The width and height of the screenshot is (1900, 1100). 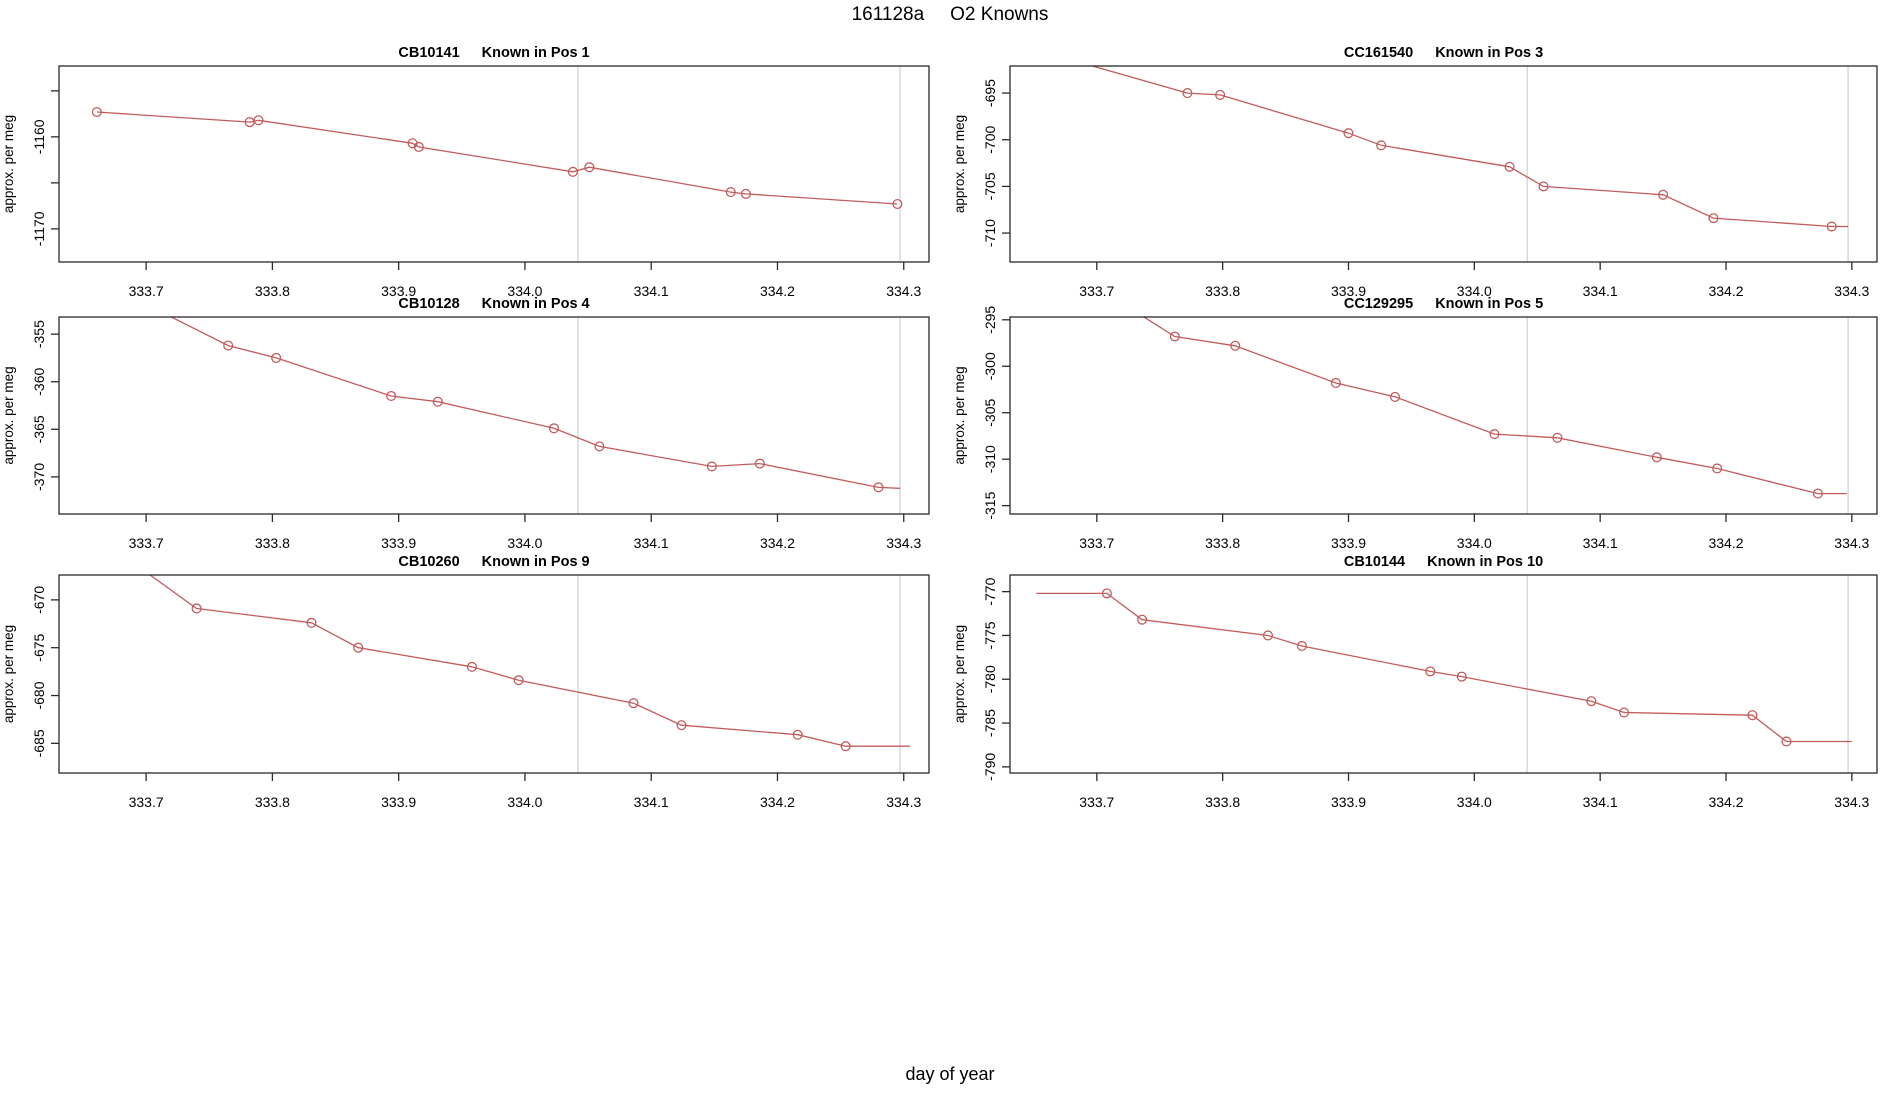 What do you see at coordinates (1374, 562) in the screenshot?
I see `panel-sample-id: CB10144` at bounding box center [1374, 562].